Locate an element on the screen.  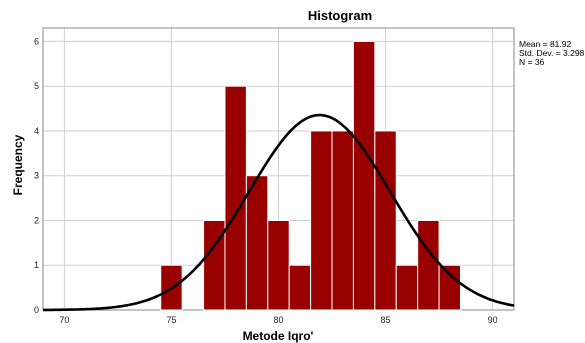
x-axis-label: Metode Iqro' is located at coordinates (278, 336).